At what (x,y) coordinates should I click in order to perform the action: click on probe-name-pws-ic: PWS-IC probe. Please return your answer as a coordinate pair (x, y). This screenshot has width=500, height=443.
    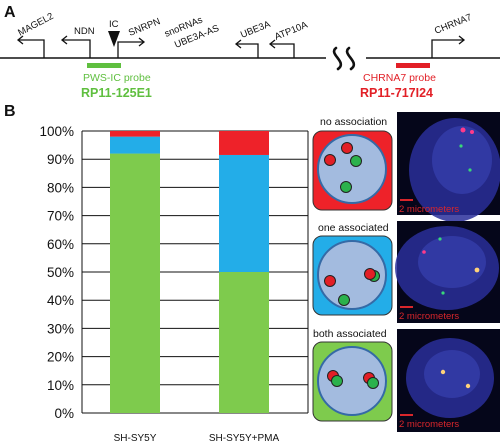
    Looking at the image, I should click on (117, 78).